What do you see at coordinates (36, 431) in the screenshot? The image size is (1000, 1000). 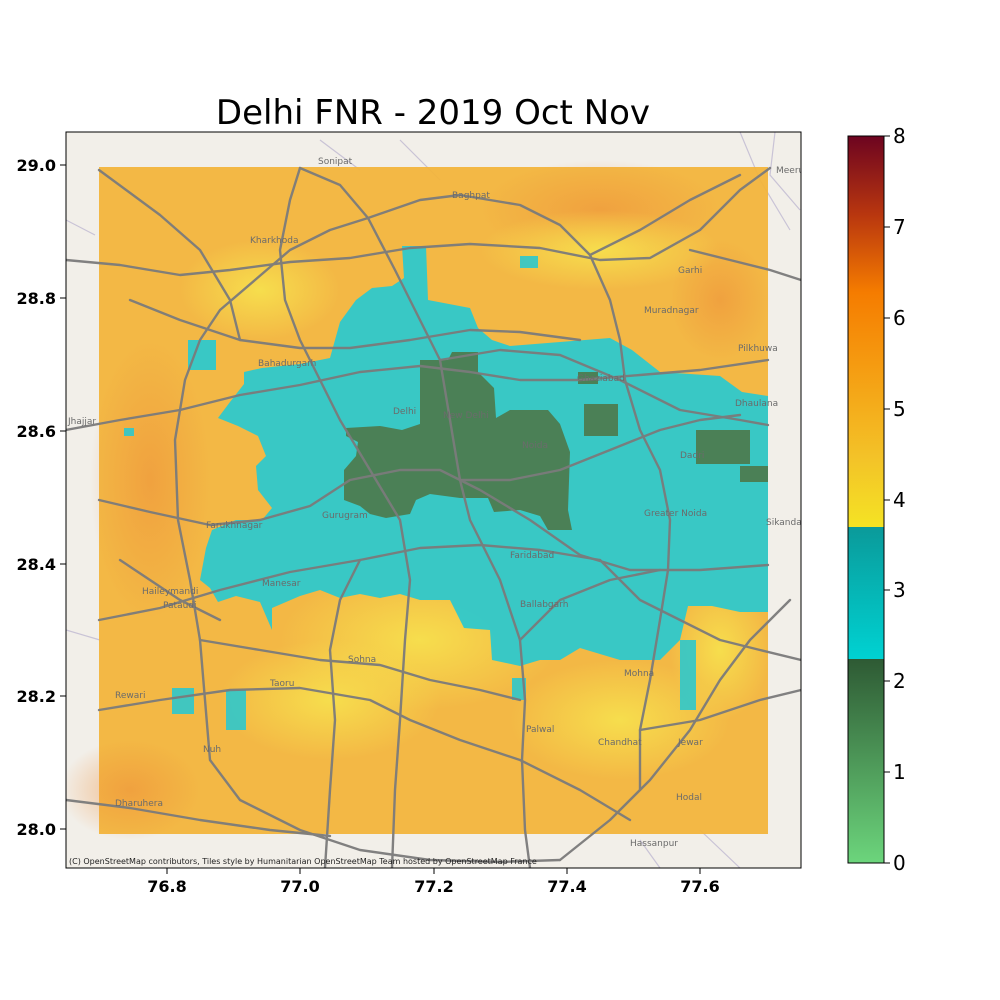 I see `y-tick-label: 28.6` at bounding box center [36, 431].